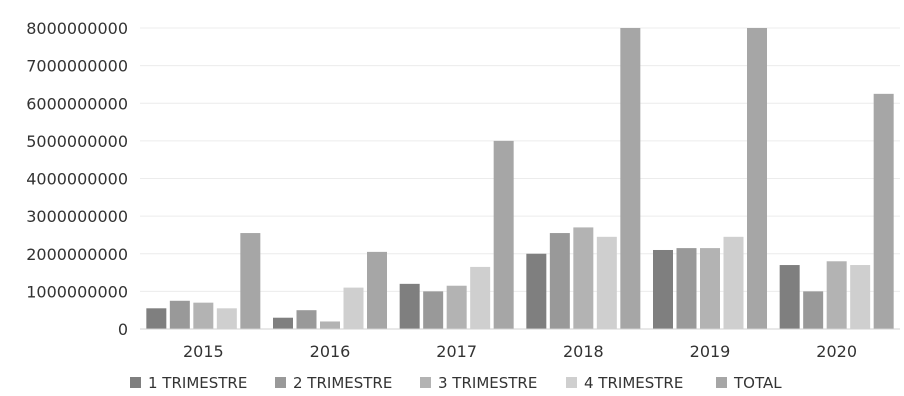 The image size is (904, 396). Describe the element at coordinates (77, 141) in the screenshot. I see `y-tick-label: 5000000000` at that location.